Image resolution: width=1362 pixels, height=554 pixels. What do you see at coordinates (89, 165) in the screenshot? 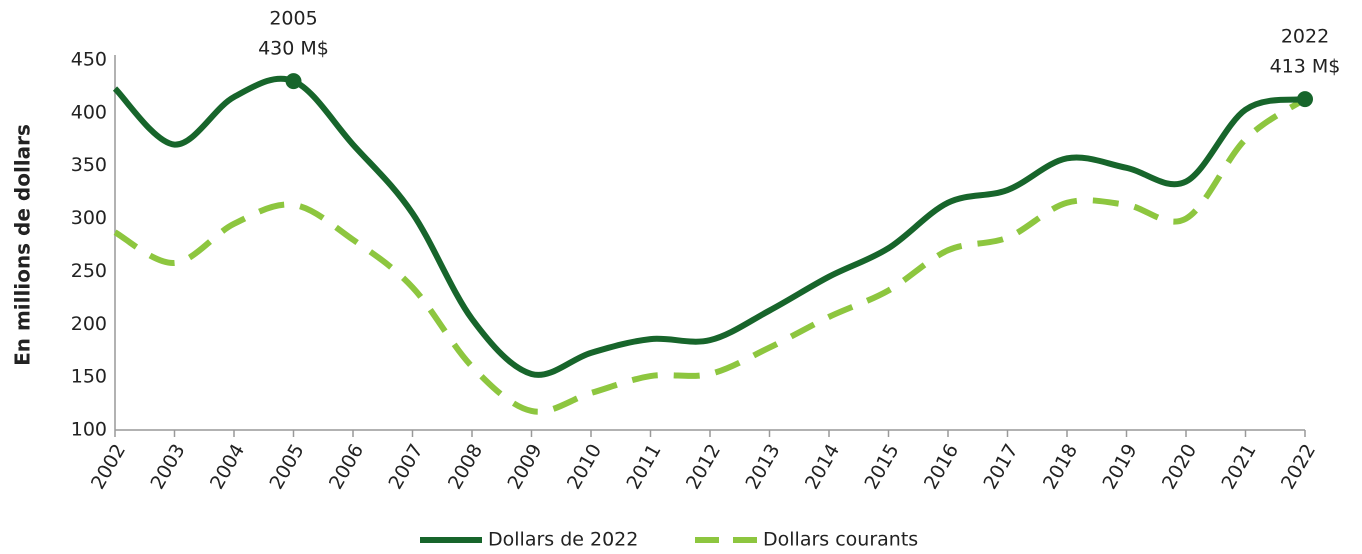
I see `y-tick-label: 350` at bounding box center [89, 165].